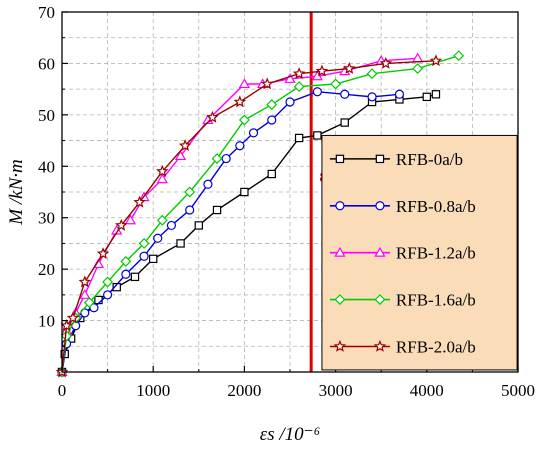 This screenshot has height=454, width=550. Describe the element at coordinates (427, 390) in the screenshot. I see `x-tick-label: 4000` at that location.